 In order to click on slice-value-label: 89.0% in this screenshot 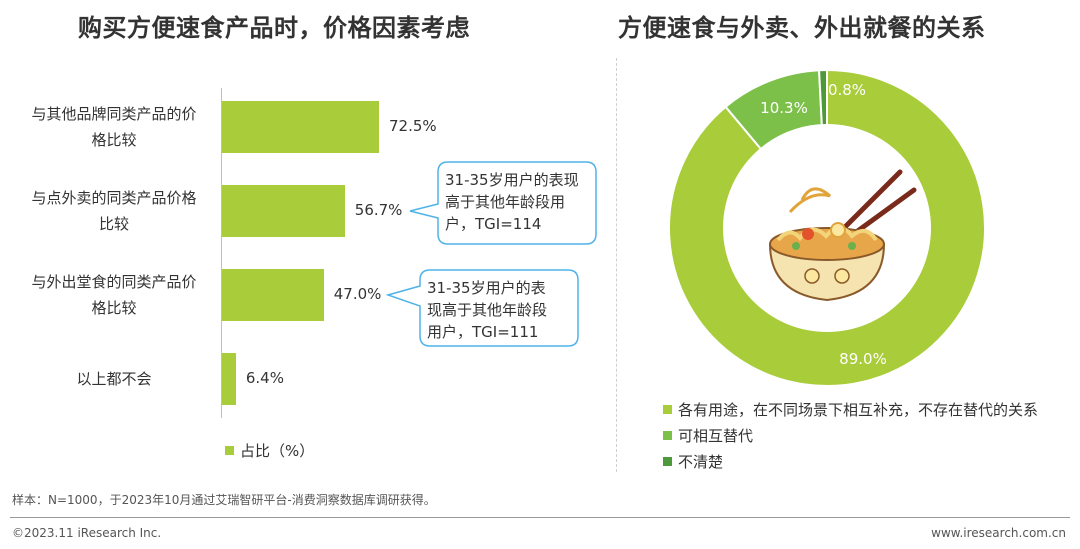, I will do `click(863, 359)`.